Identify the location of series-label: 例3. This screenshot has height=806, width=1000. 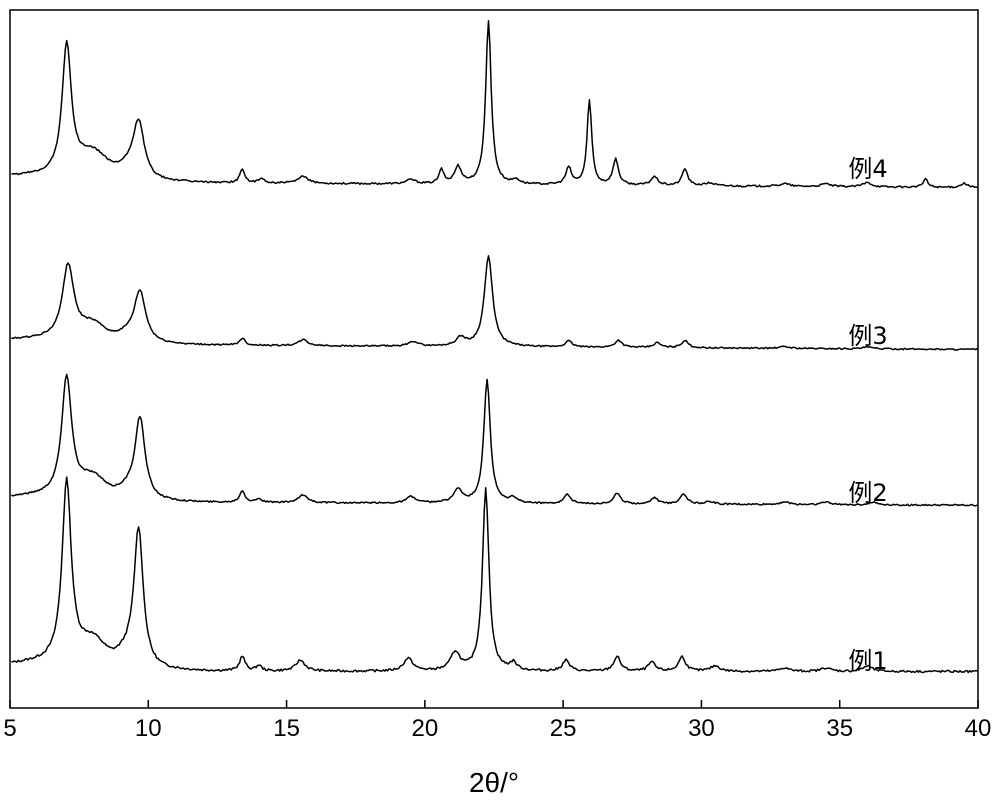
(867, 336).